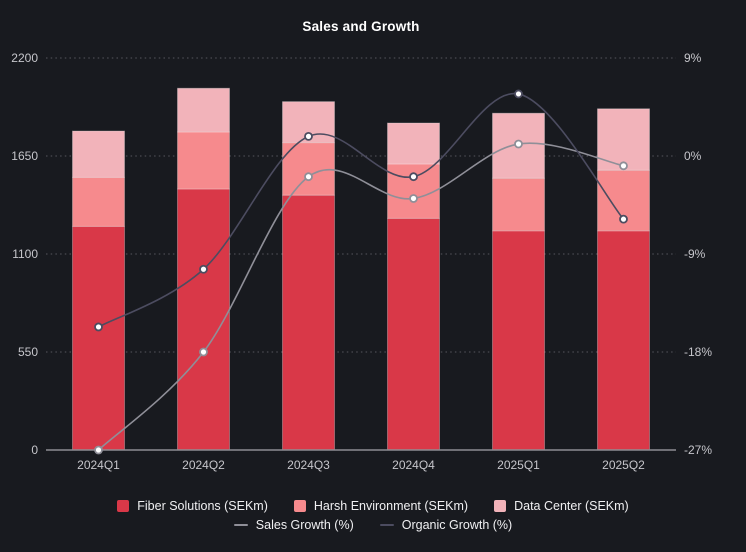 This screenshot has height=552, width=746. I want to click on left-axis-tick-label: 550, so click(28, 352).